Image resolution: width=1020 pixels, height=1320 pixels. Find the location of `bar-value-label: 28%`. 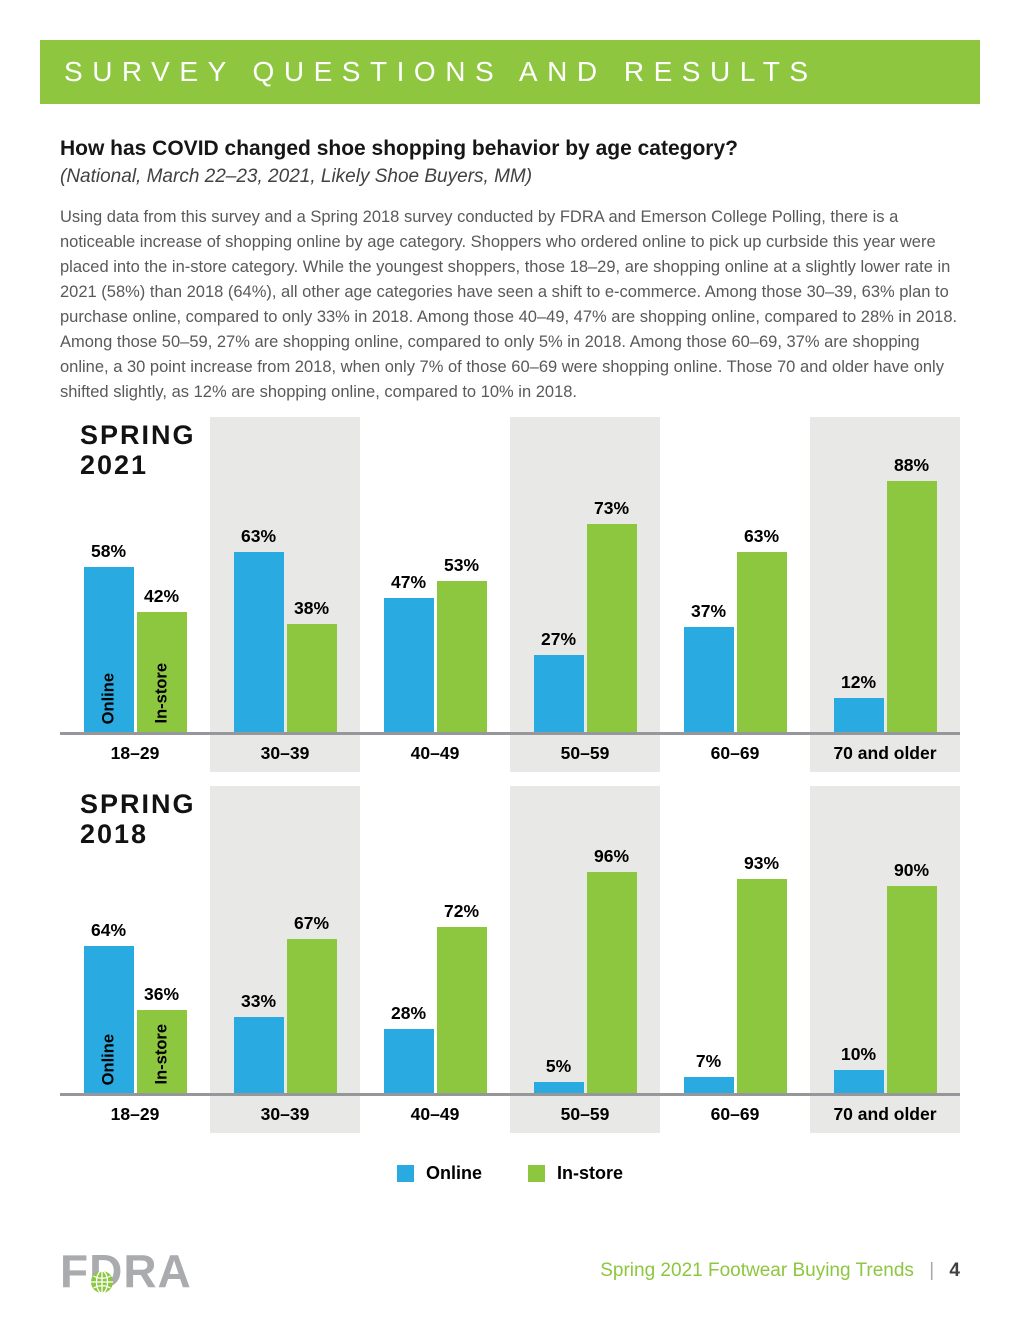

bar-value-label: 28% is located at coordinates (408, 1012).